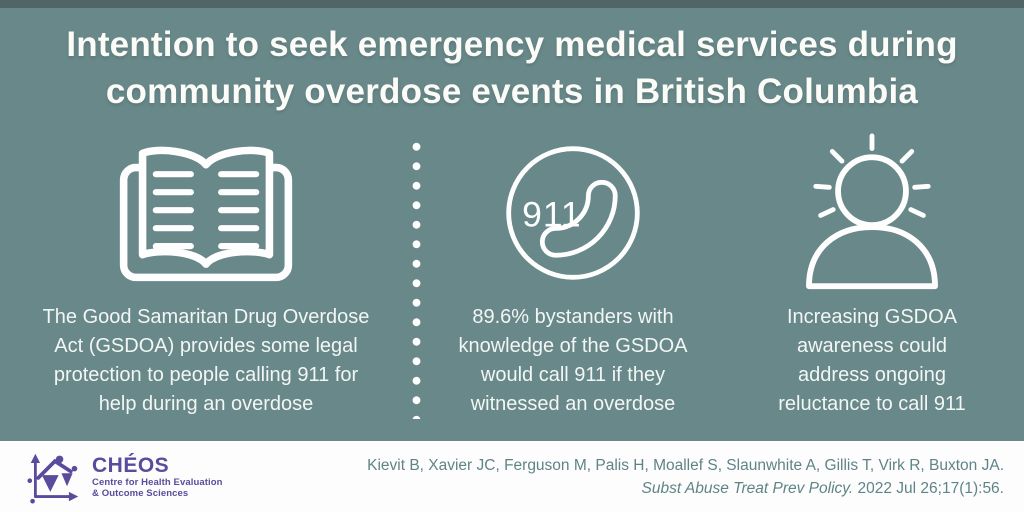 The width and height of the screenshot is (1024, 512). What do you see at coordinates (53, 478) in the screenshot?
I see `cheos-logo-icon` at bounding box center [53, 478].